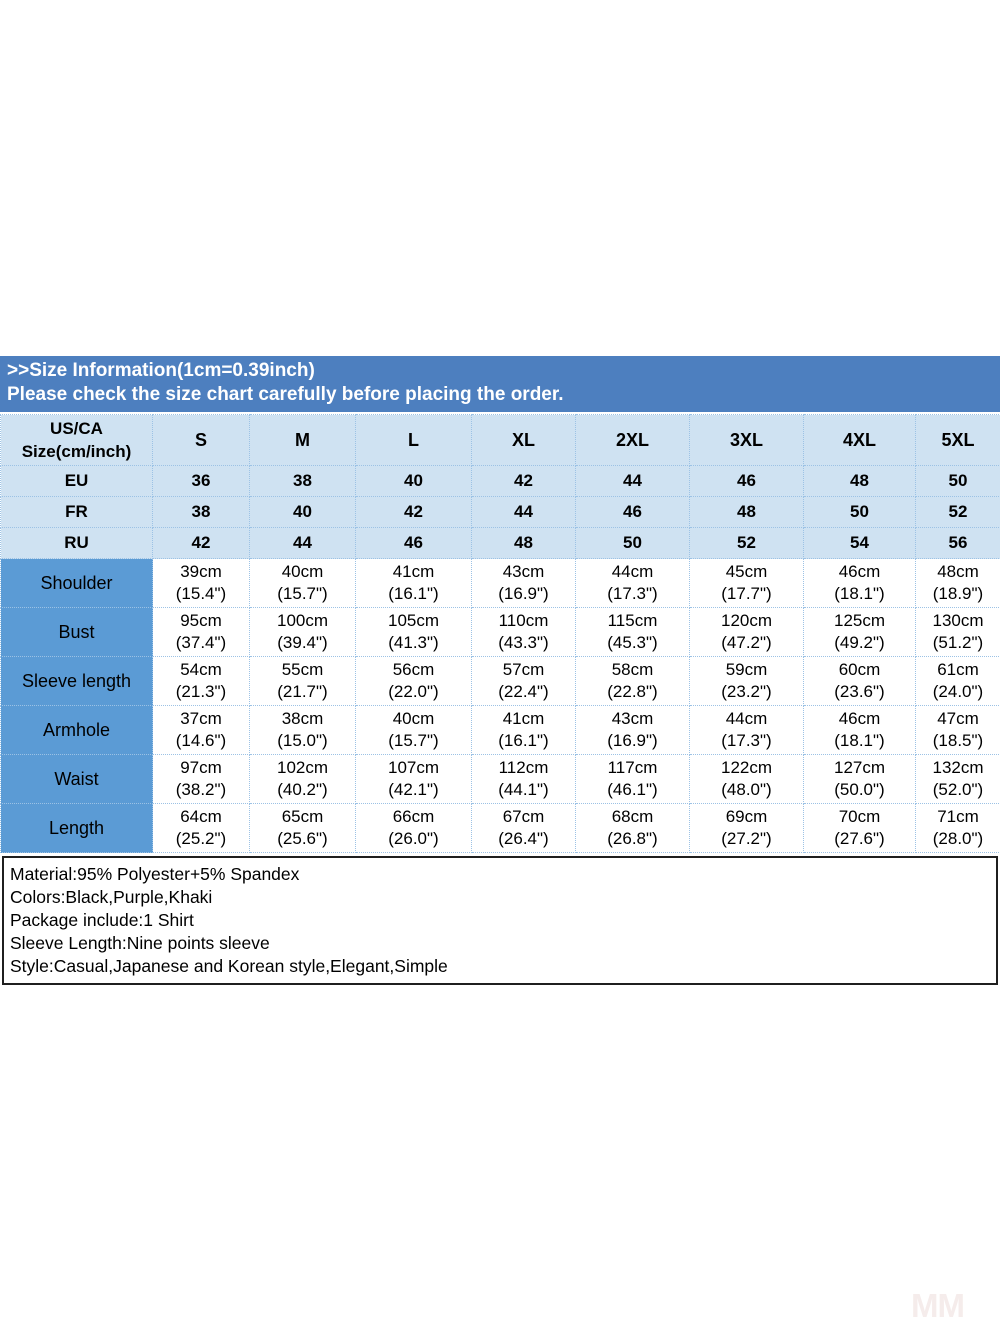  Describe the element at coordinates (201, 730) in the screenshot. I see `measurement-value-cell: 37cm (14.6")` at that location.